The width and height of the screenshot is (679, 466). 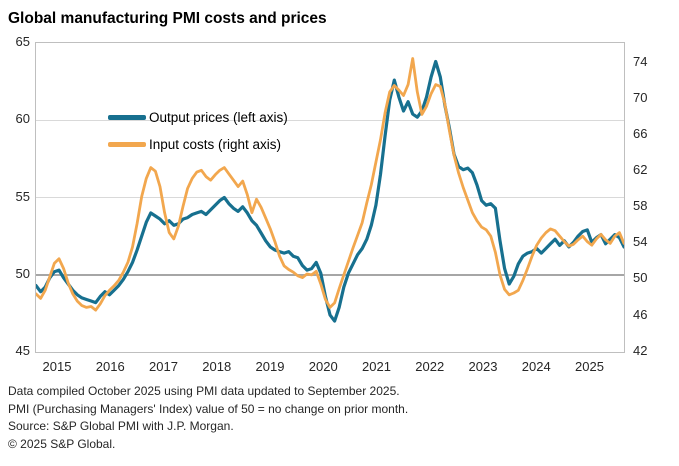 What do you see at coordinates (640, 206) in the screenshot?
I see `right-axis-tick-58: 58` at bounding box center [640, 206].